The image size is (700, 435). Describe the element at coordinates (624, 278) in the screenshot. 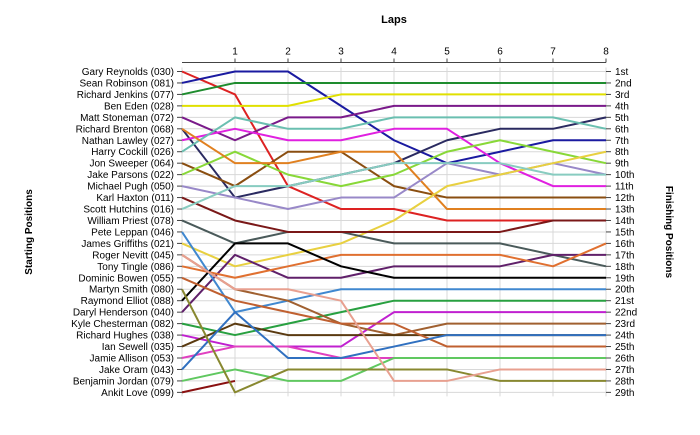

I see `finishing-position-label: 19th` at that location.